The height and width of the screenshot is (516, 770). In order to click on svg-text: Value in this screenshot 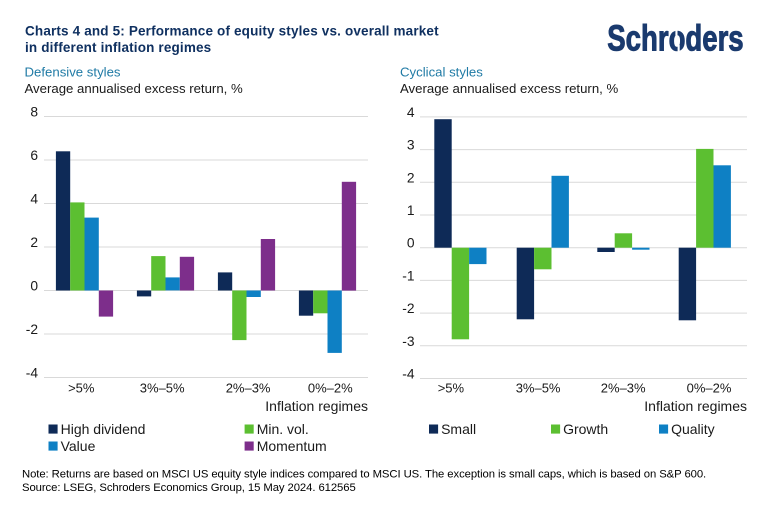, I will do `click(78, 446)`.